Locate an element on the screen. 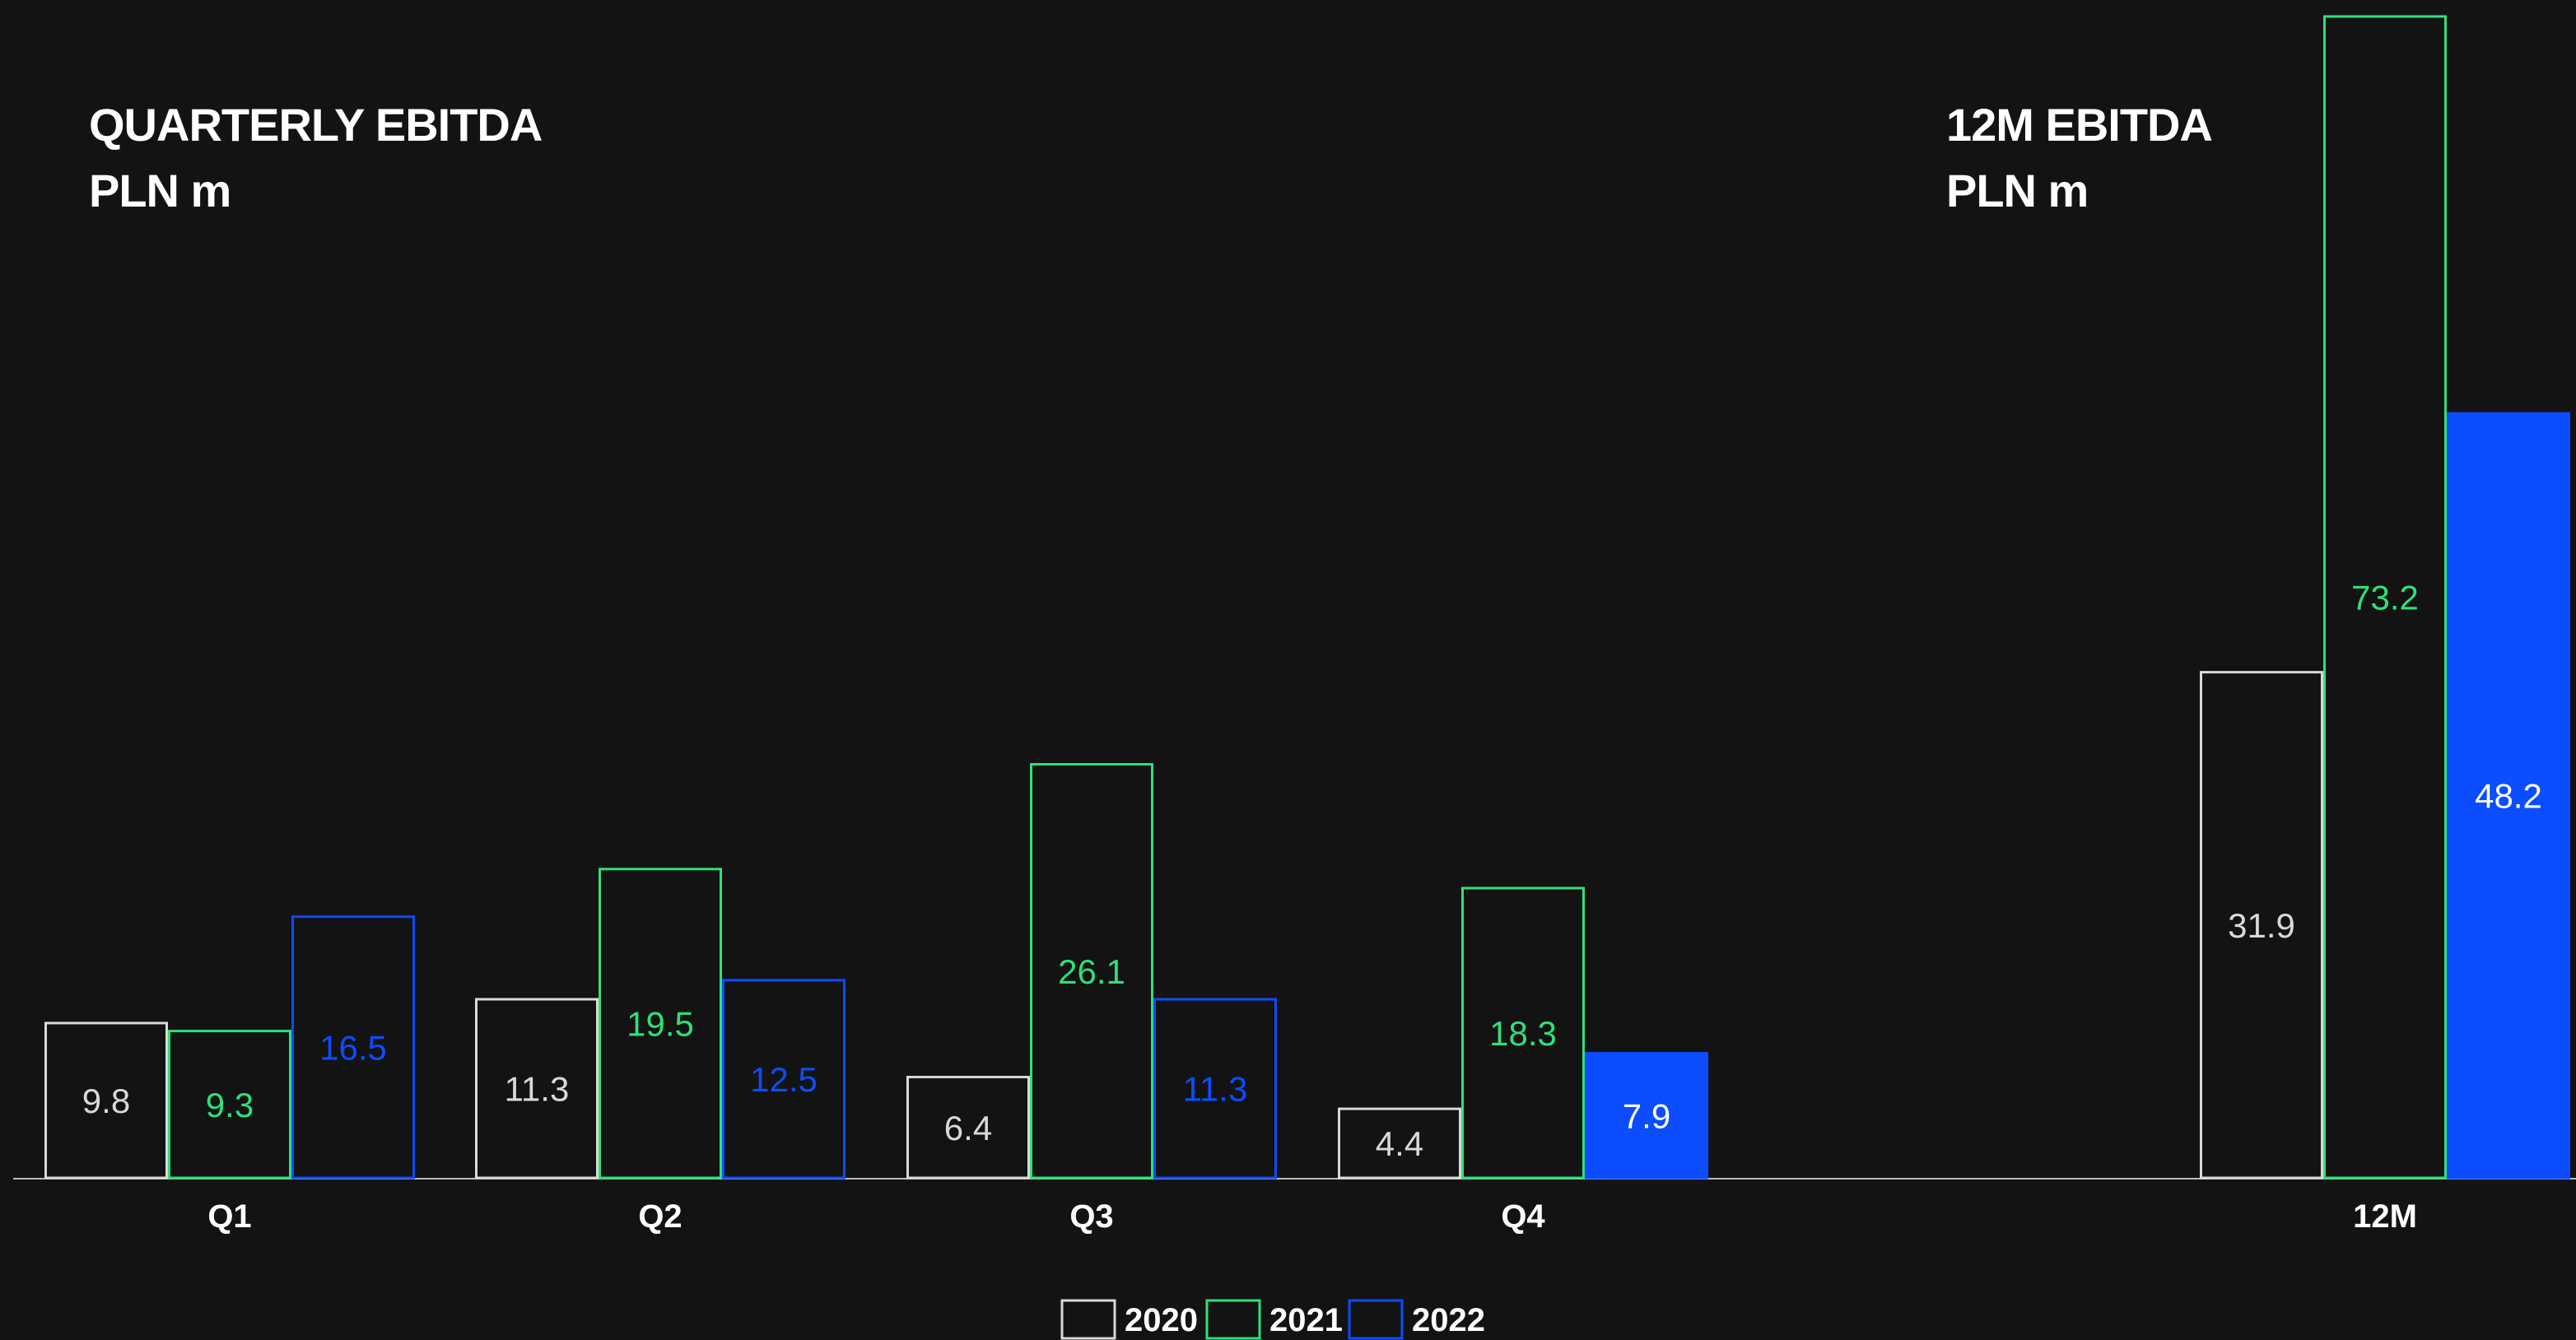  data-label-q3-2022: 11.3 is located at coordinates (1215, 1089).